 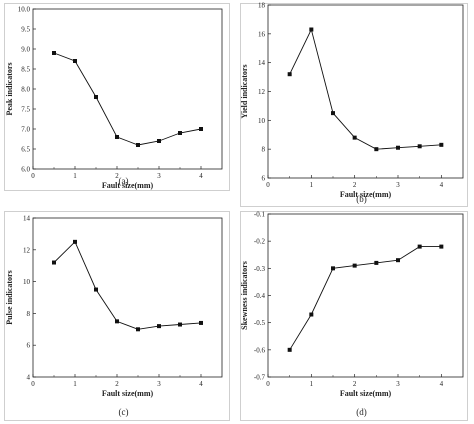 I want to click on x-tick-label-b-3: 3, so click(x=398, y=185).